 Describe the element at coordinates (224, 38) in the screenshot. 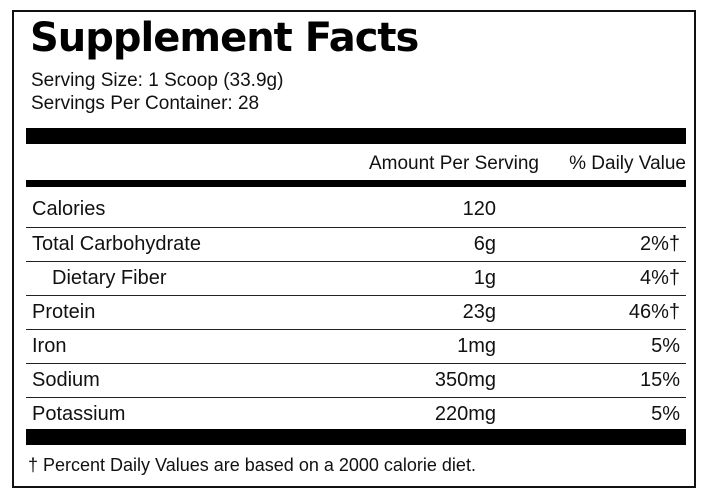

I see `panel-title: Supplement Facts` at that location.